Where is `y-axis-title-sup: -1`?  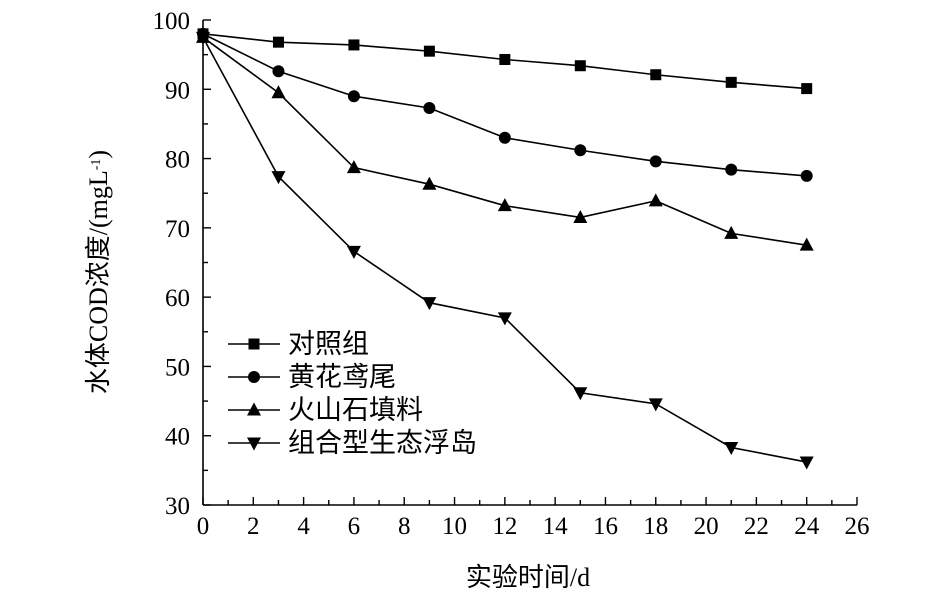 y-axis-title-sup: -1 is located at coordinates (96, 165).